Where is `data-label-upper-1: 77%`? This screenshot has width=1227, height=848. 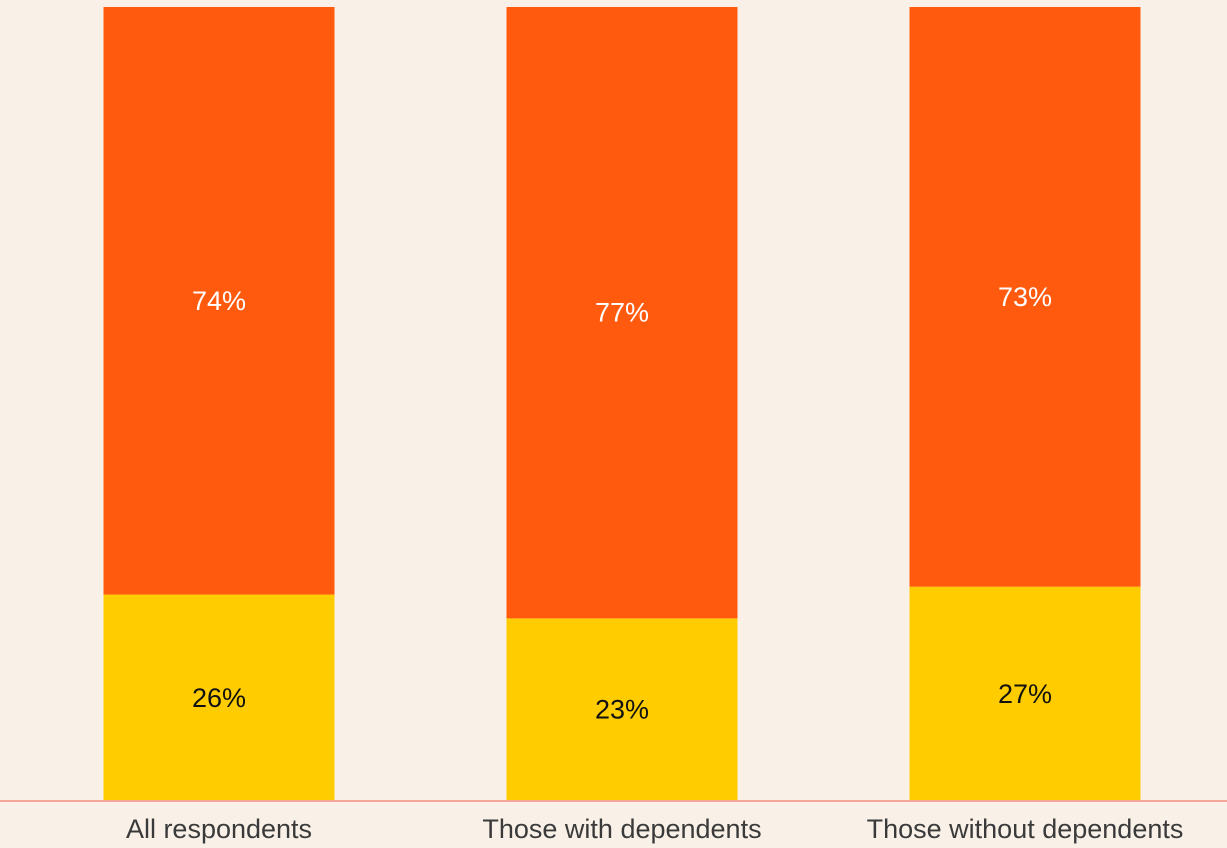 data-label-upper-1: 77% is located at coordinates (622, 313).